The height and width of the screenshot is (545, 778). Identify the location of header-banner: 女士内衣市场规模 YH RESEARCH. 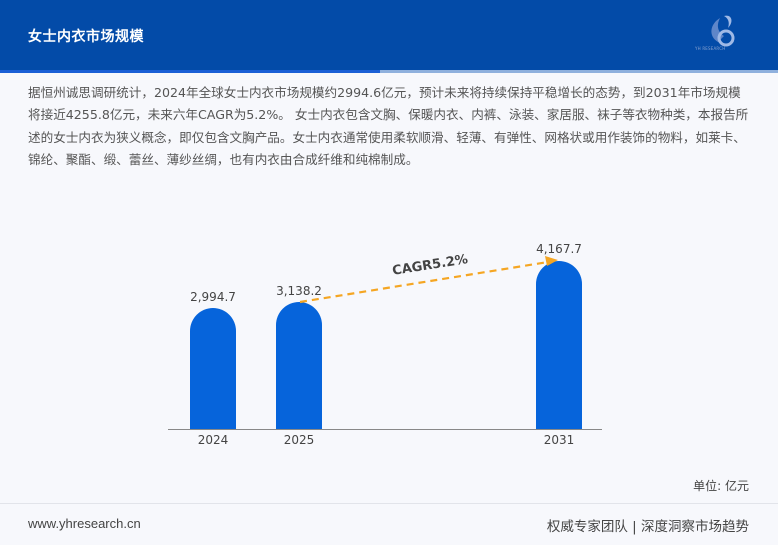
(389, 35).